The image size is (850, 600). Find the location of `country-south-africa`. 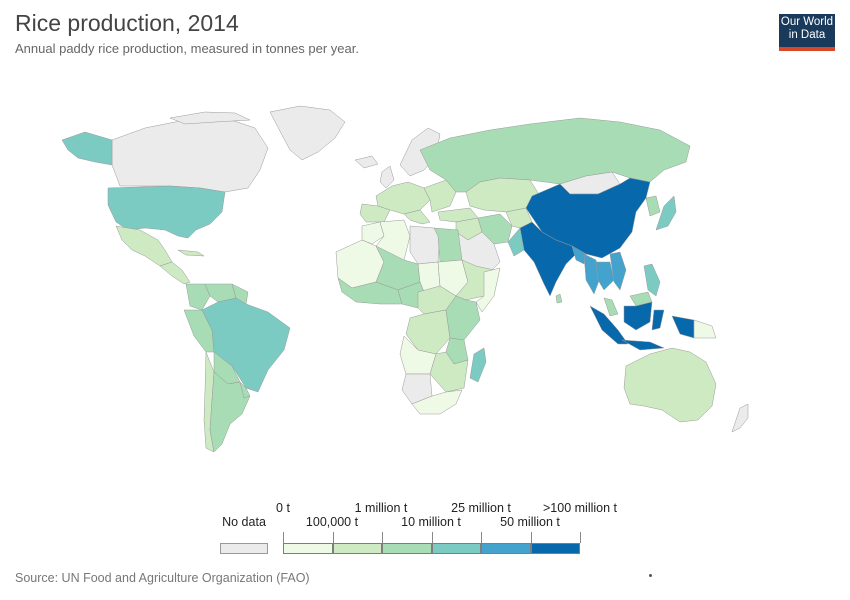

country-south-africa is located at coordinates (437, 402).